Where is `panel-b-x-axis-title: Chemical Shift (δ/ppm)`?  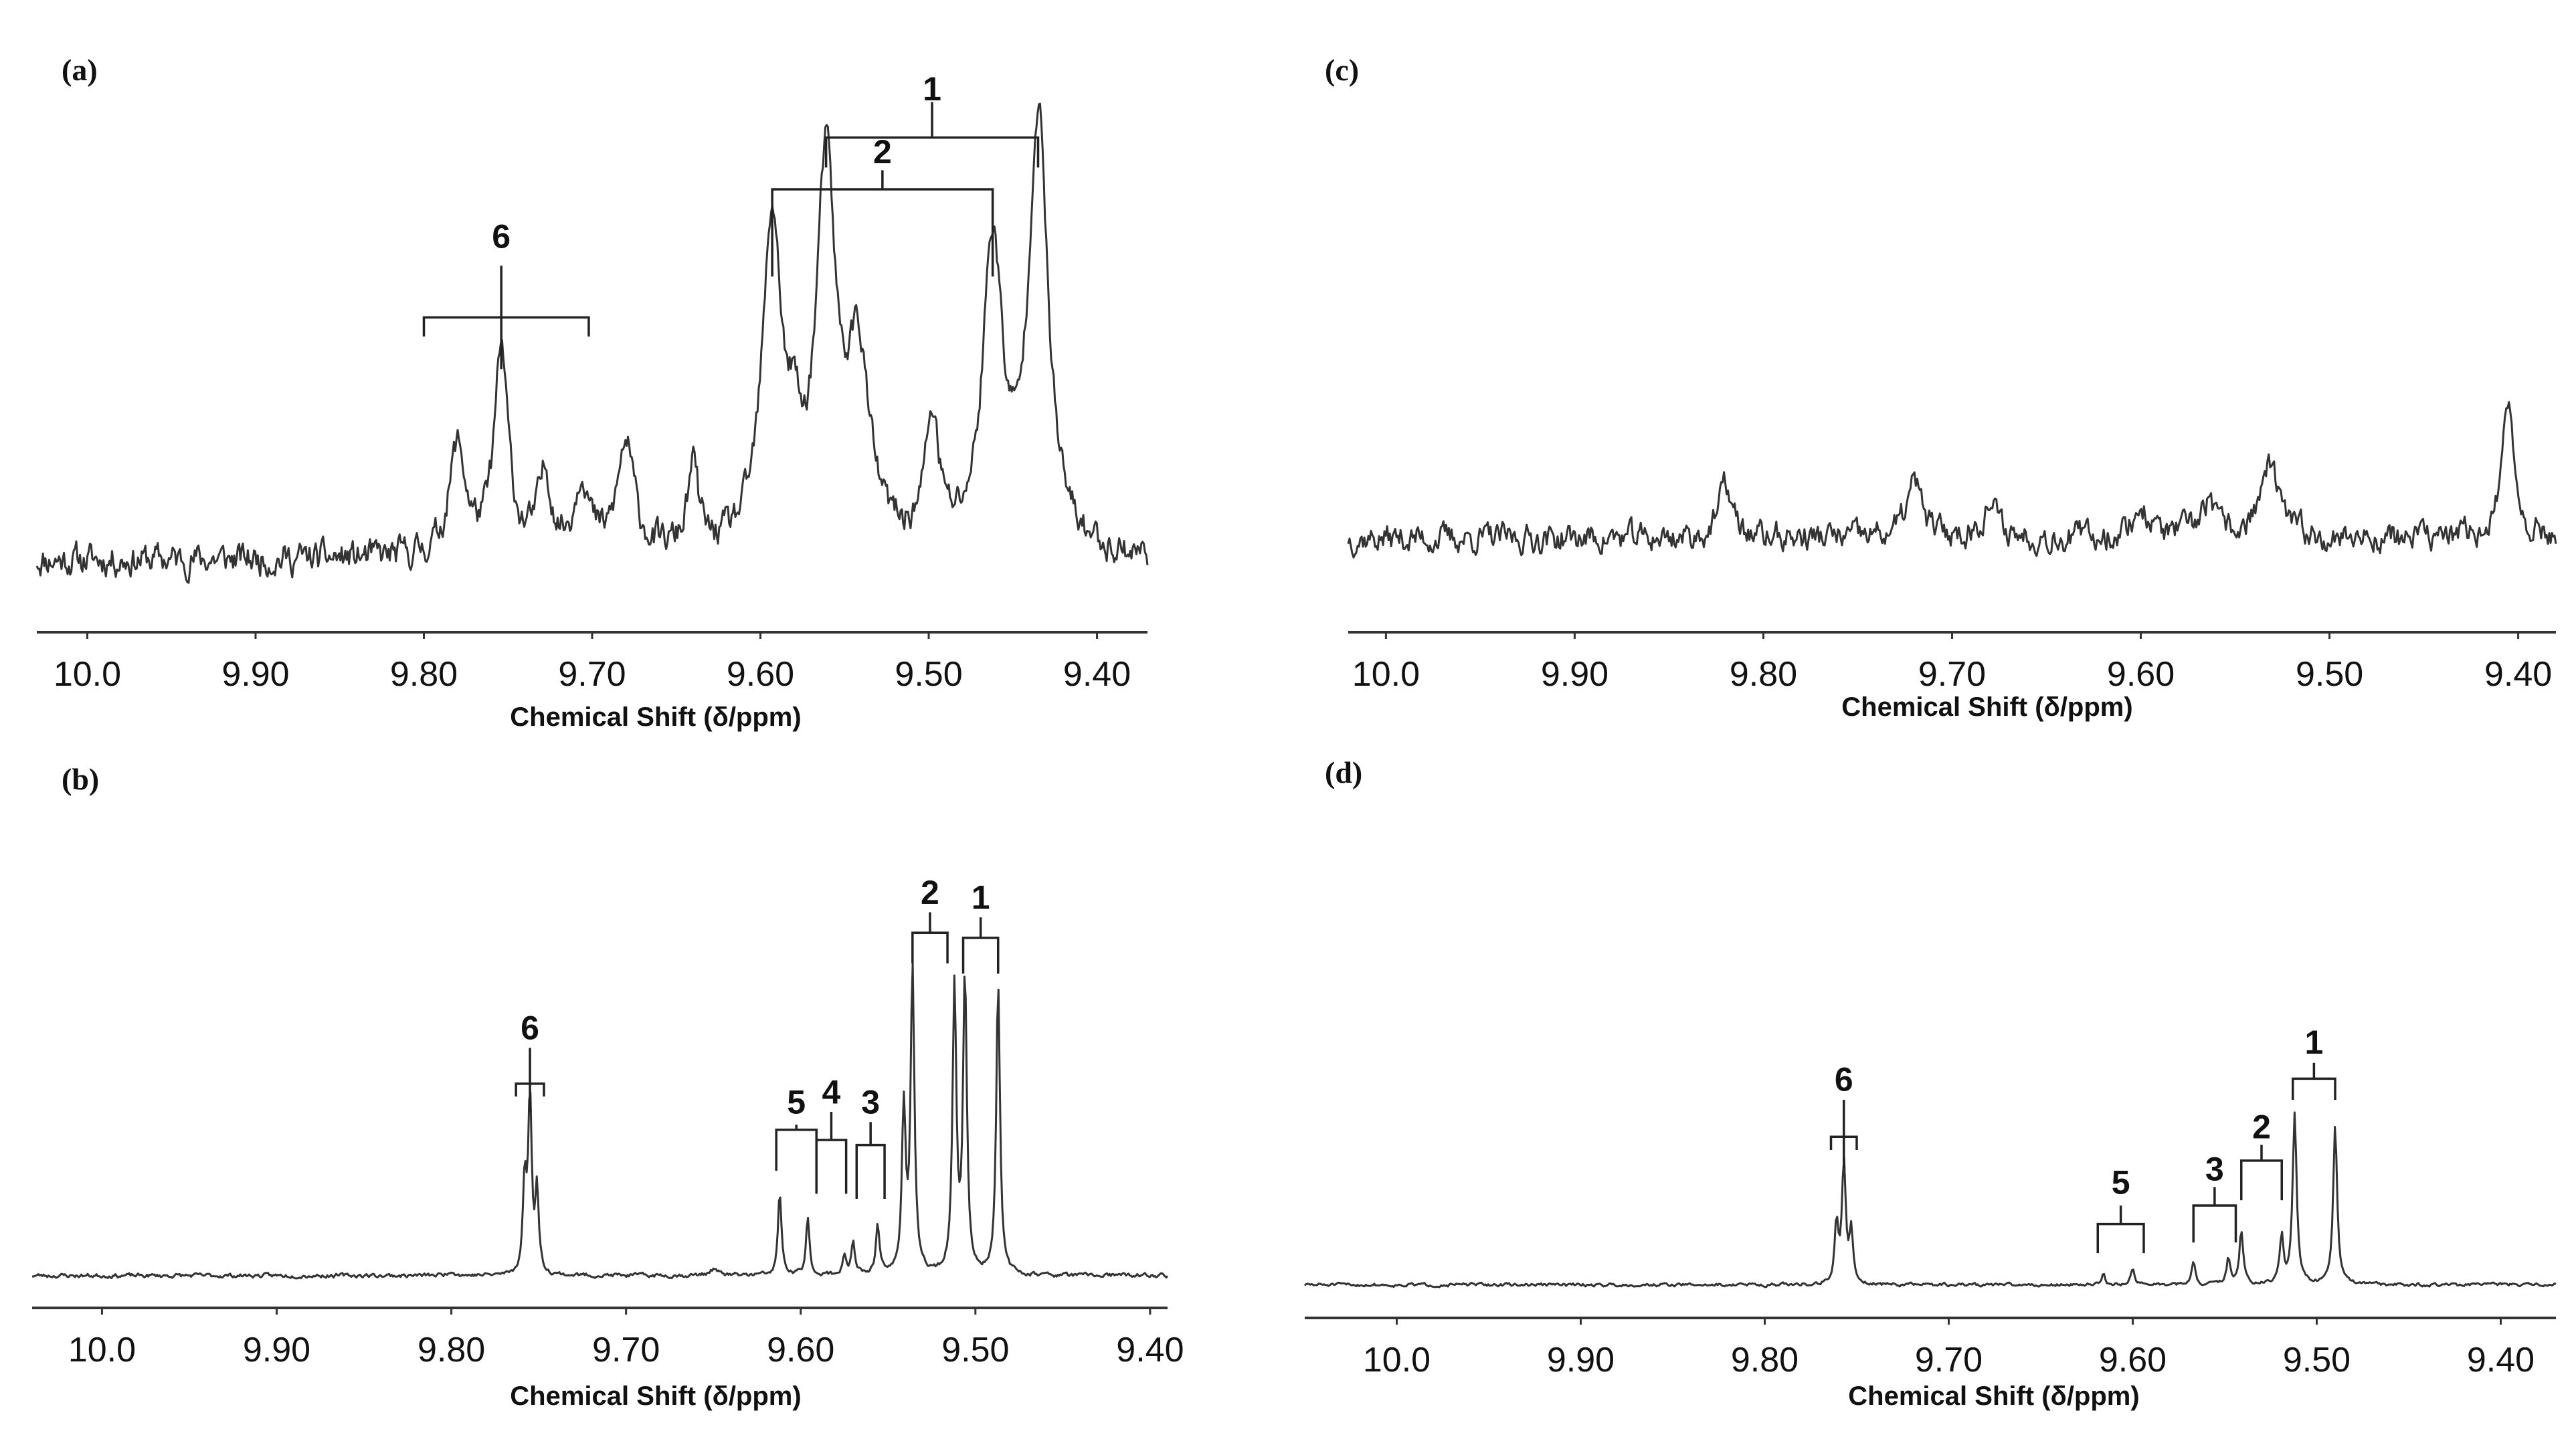
panel-b-x-axis-title: Chemical Shift (δ/ppm) is located at coordinates (655, 1396).